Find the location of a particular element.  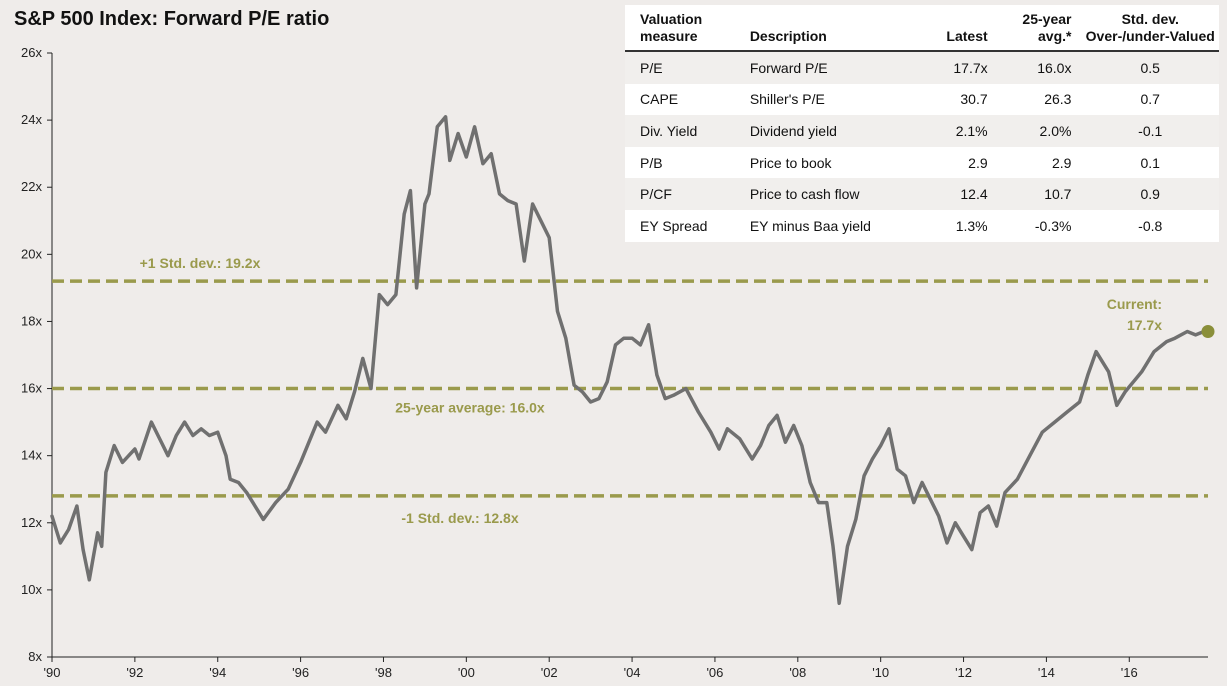

cell-latest: 1.3% is located at coordinates (971, 225).